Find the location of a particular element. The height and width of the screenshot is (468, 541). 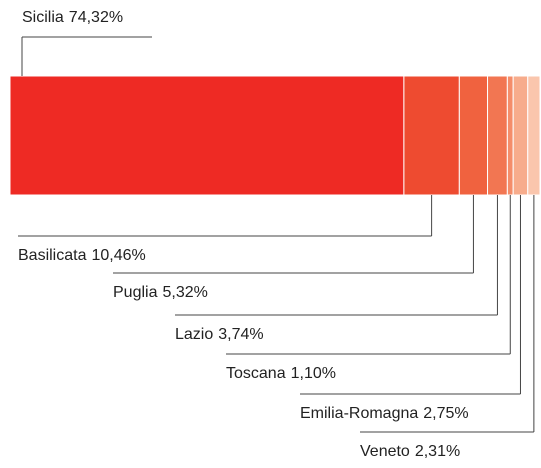

value-label: 5,32% is located at coordinates (184, 292).